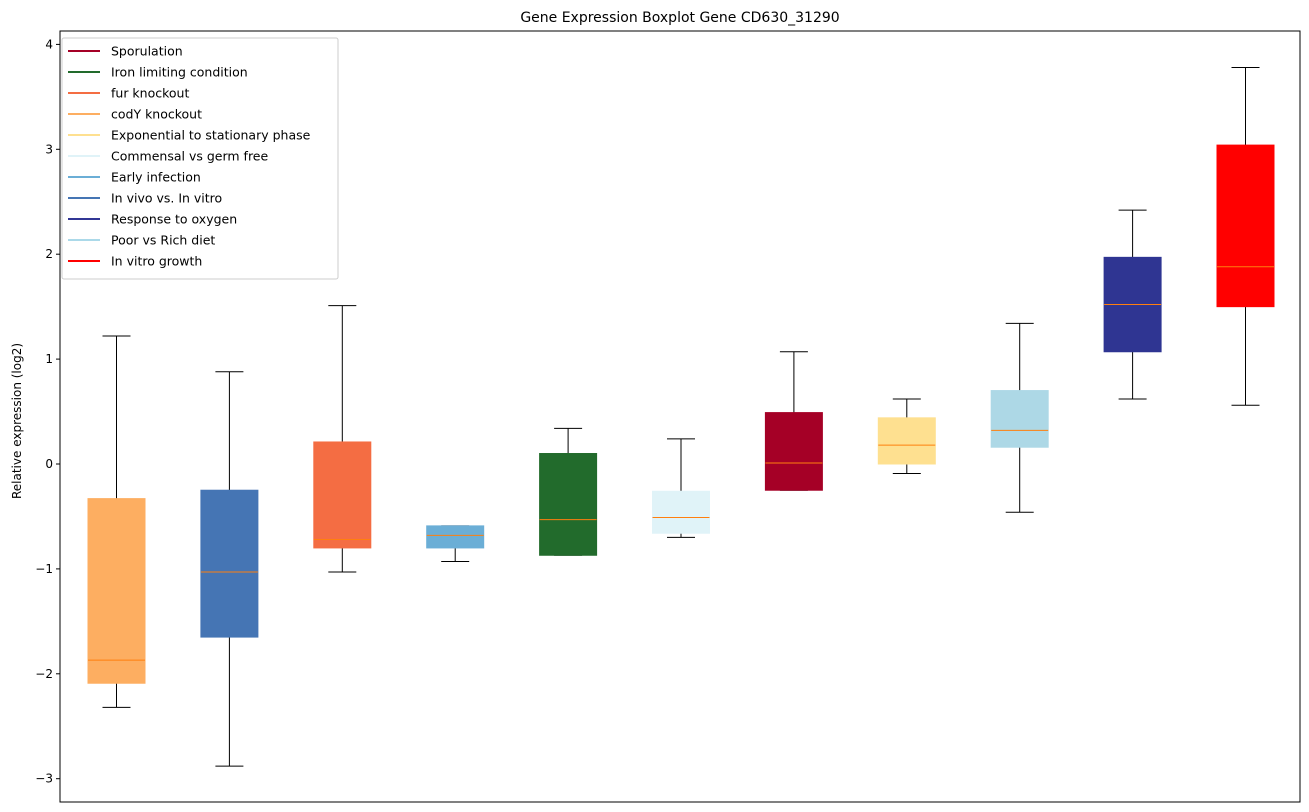 The height and width of the screenshot is (812, 1309). I want to click on legend-label: Sporulation, so click(147, 51).